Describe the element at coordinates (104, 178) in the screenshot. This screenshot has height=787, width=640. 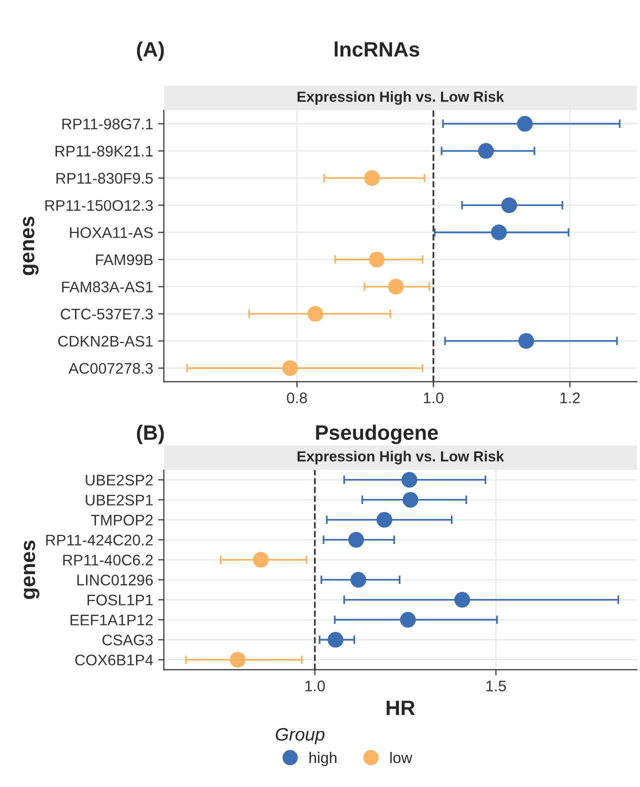
I see `y-tick-label: RP11-830F9.5` at that location.